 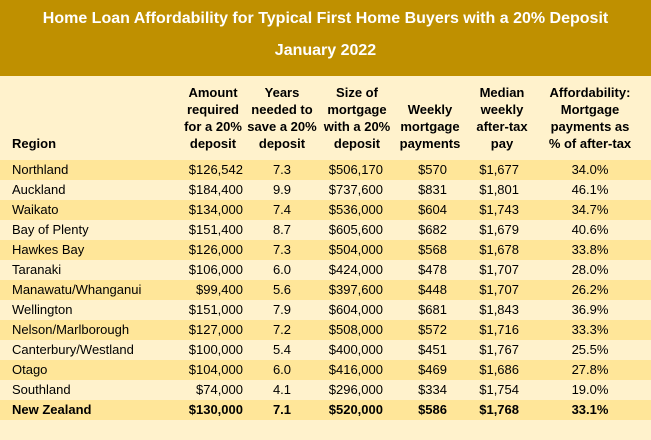 What do you see at coordinates (499, 309) in the screenshot?
I see `value-cell: $1,843` at bounding box center [499, 309].